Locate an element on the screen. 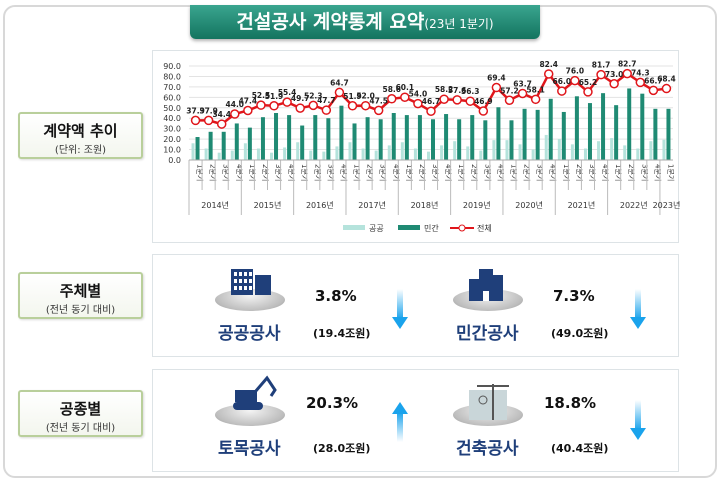 The width and height of the screenshot is (720, 482). stat-item: 민간공사 7.3% (49.0조원) is located at coordinates (518, 306).